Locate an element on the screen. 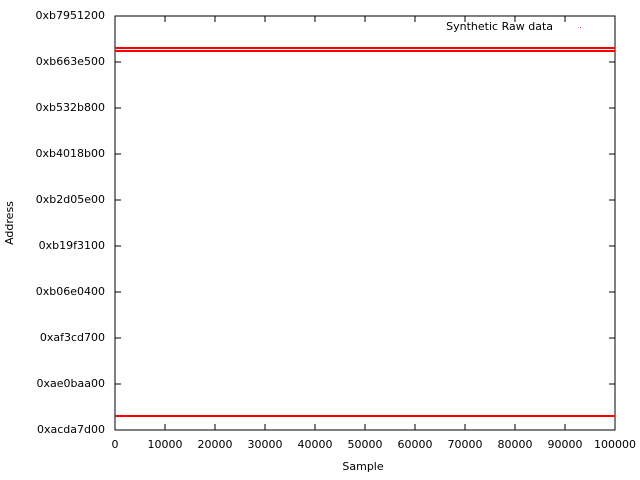 The width and height of the screenshot is (640, 480). y-tick-label: 0xacda7d00 is located at coordinates (71, 429).